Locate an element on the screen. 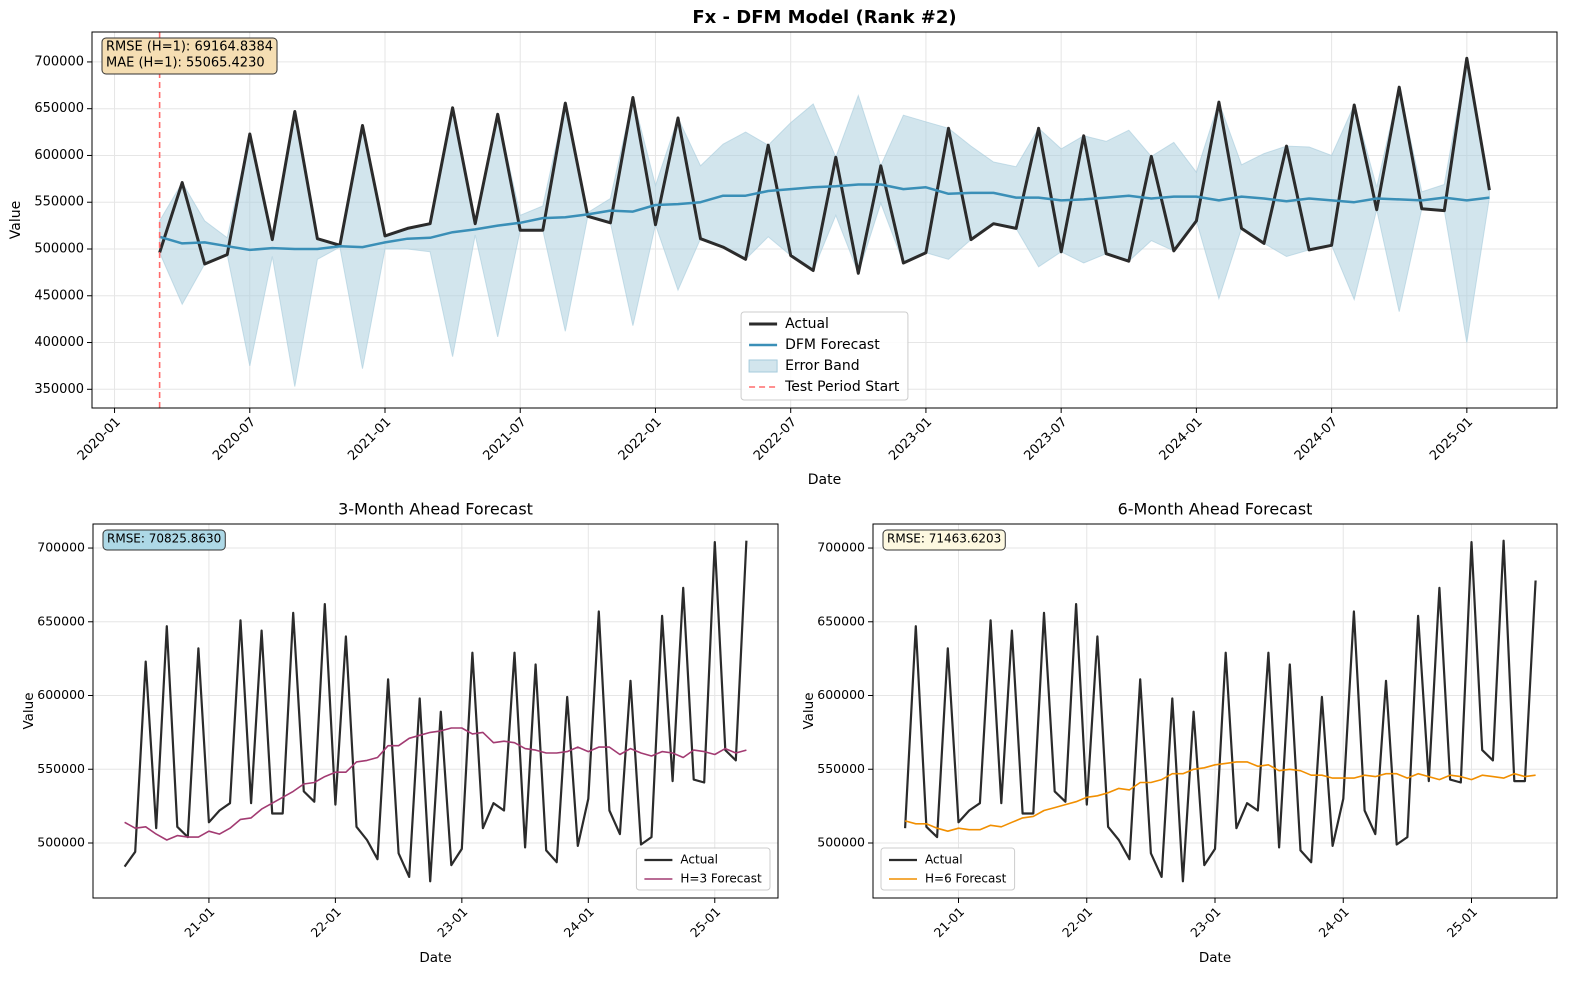 The image size is (1590, 989). y-tick-label: 450000 is located at coordinates (59, 295).